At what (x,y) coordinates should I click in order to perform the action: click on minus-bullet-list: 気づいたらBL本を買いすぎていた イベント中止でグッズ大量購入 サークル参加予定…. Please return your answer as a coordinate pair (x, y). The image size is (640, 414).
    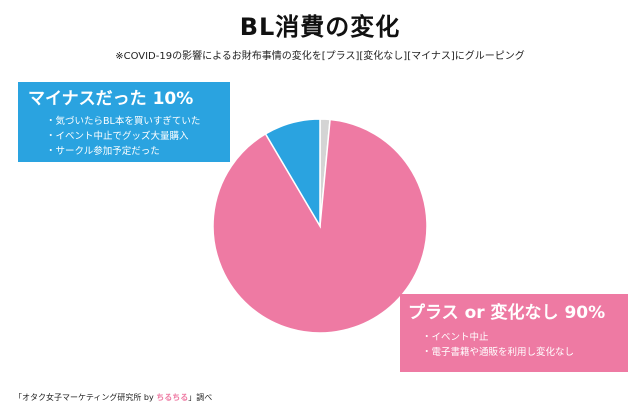
    Looking at the image, I should click on (124, 136).